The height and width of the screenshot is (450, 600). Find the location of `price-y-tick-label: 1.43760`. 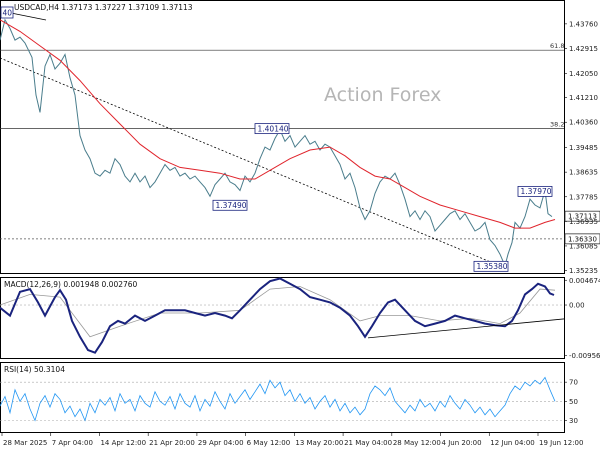

price-y-tick-label: 1.43760 is located at coordinates (583, 24).